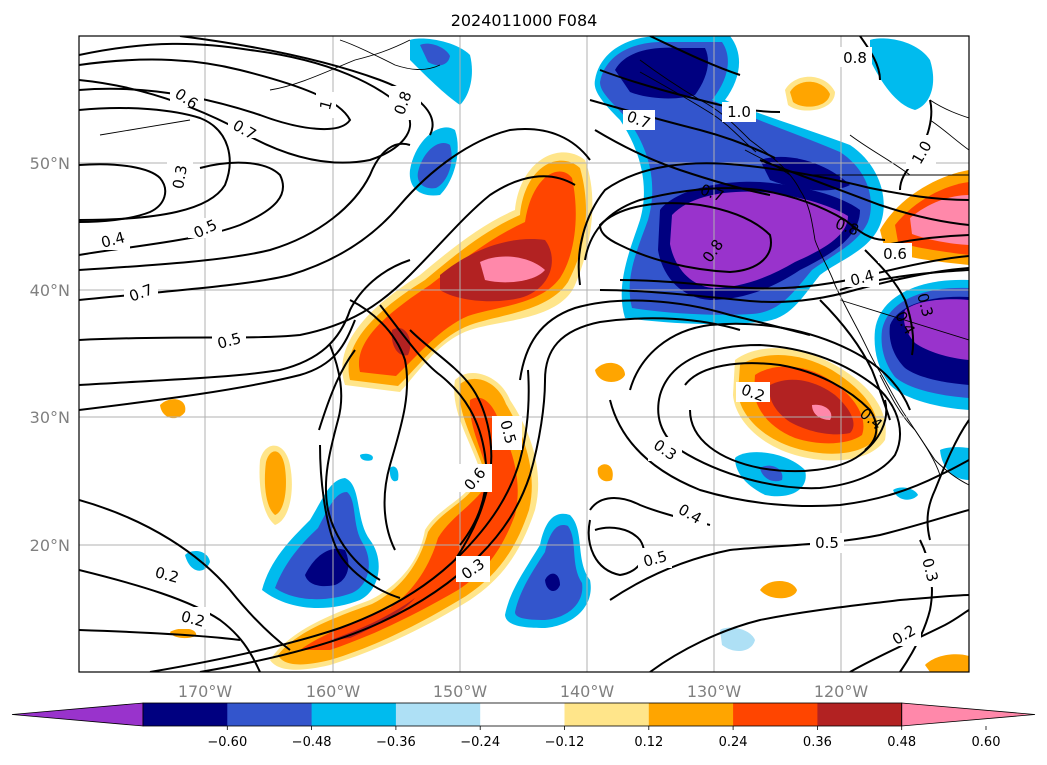 The height and width of the screenshot is (765, 1047). I want to click on lon-label: 120°W, so click(841, 691).